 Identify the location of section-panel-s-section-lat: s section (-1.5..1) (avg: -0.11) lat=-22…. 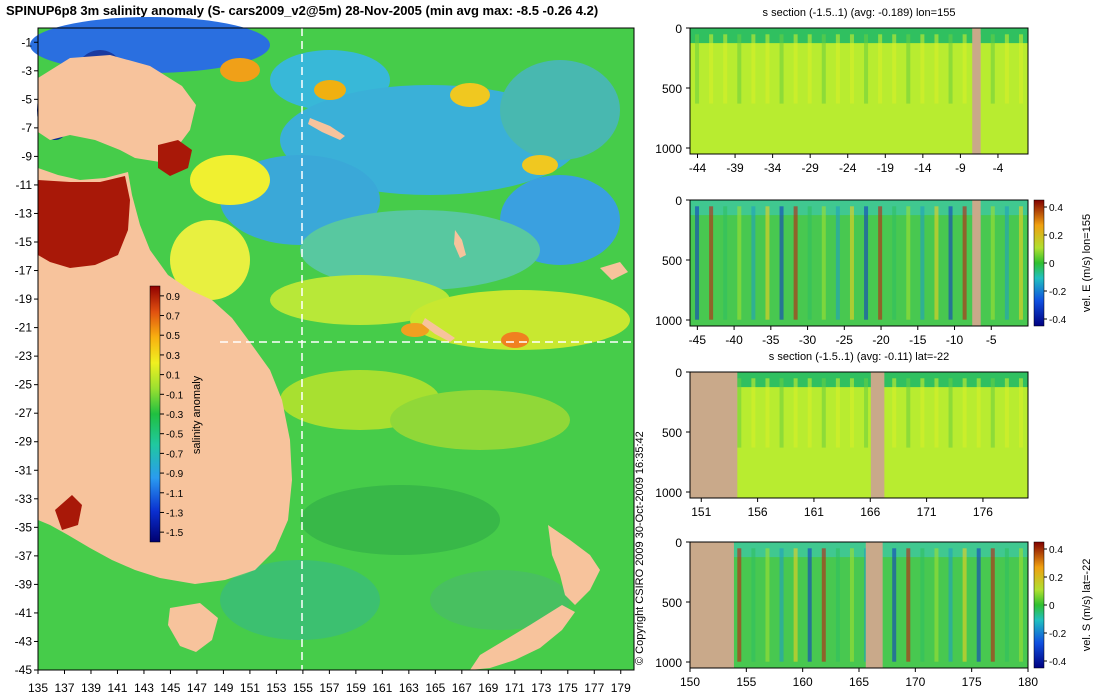
(842, 435).